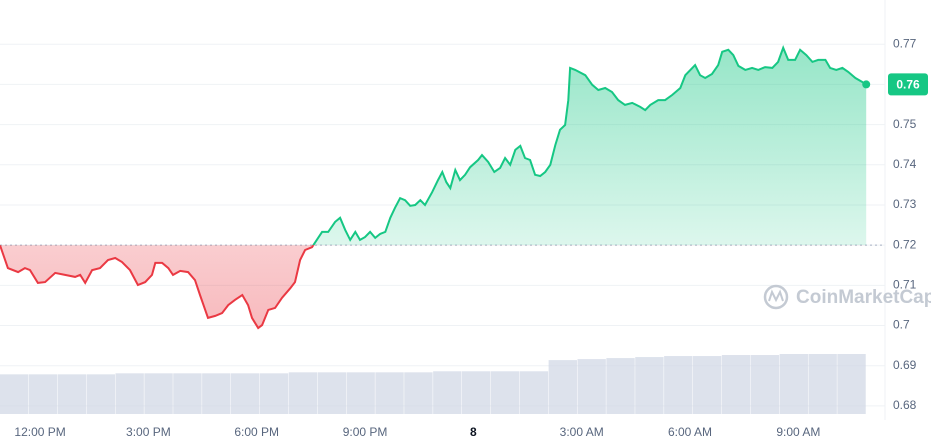  What do you see at coordinates (905, 365) in the screenshot?
I see `y-tick-label: 0.69` at bounding box center [905, 365].